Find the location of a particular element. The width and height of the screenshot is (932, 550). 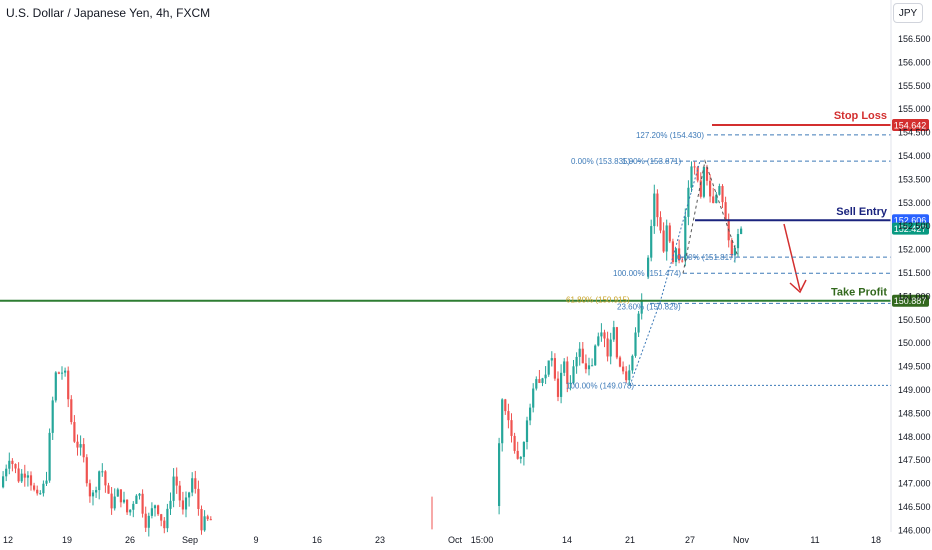

y-tick-label: 152.000 is located at coordinates (914, 250).